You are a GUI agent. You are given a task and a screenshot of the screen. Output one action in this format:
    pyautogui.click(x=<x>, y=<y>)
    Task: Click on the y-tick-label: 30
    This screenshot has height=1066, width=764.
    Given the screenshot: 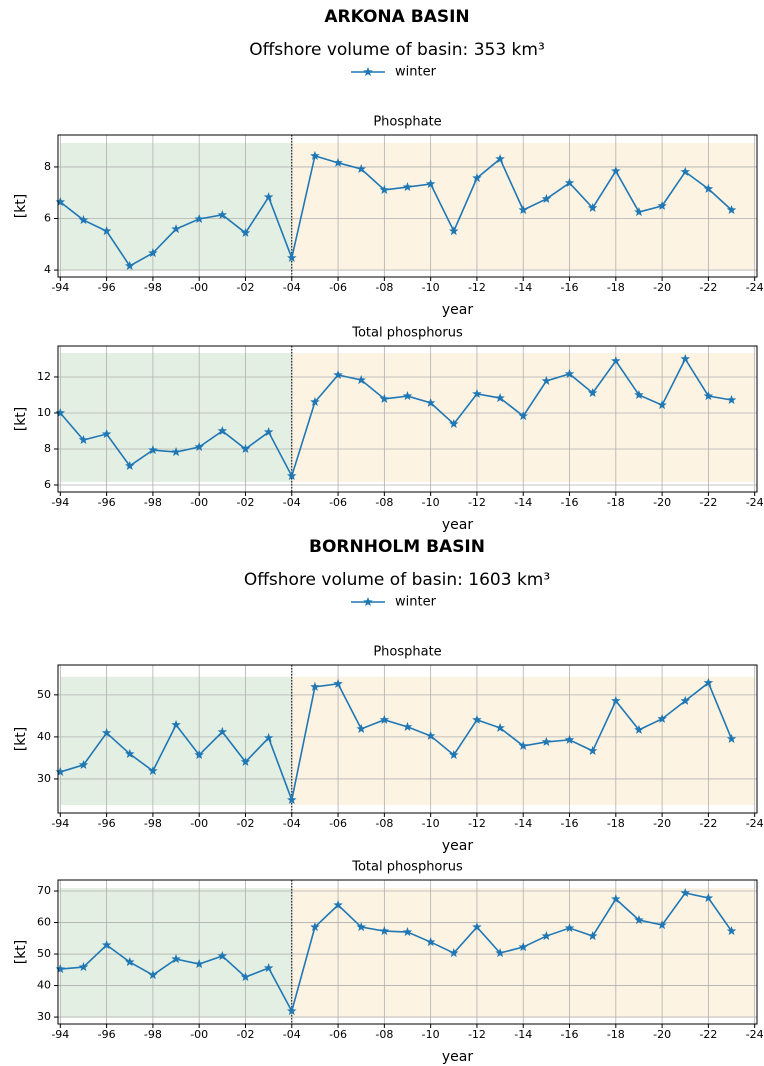 What is the action you would take?
    pyautogui.click(x=44, y=778)
    